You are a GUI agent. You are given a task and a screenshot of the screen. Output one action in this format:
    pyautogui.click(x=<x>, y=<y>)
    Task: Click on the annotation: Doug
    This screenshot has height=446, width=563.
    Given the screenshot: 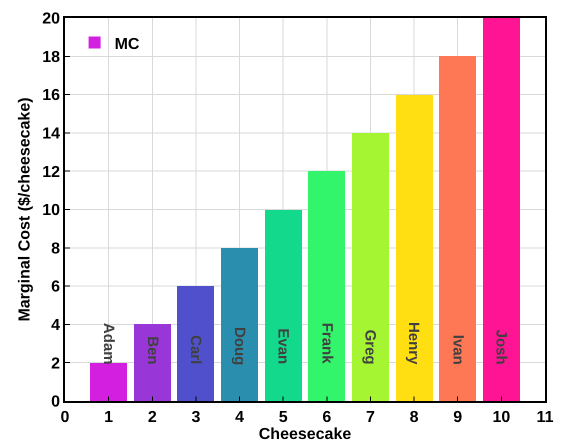 What is the action you would take?
    pyautogui.click(x=239, y=346)
    